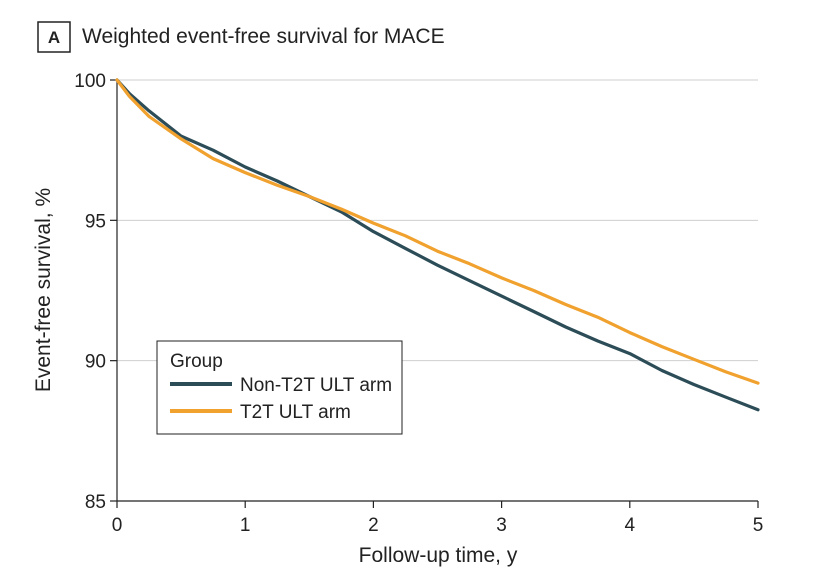 This screenshot has height=581, width=824. Describe the element at coordinates (245, 525) in the screenshot. I see `x-tick-label-1: 1` at that location.